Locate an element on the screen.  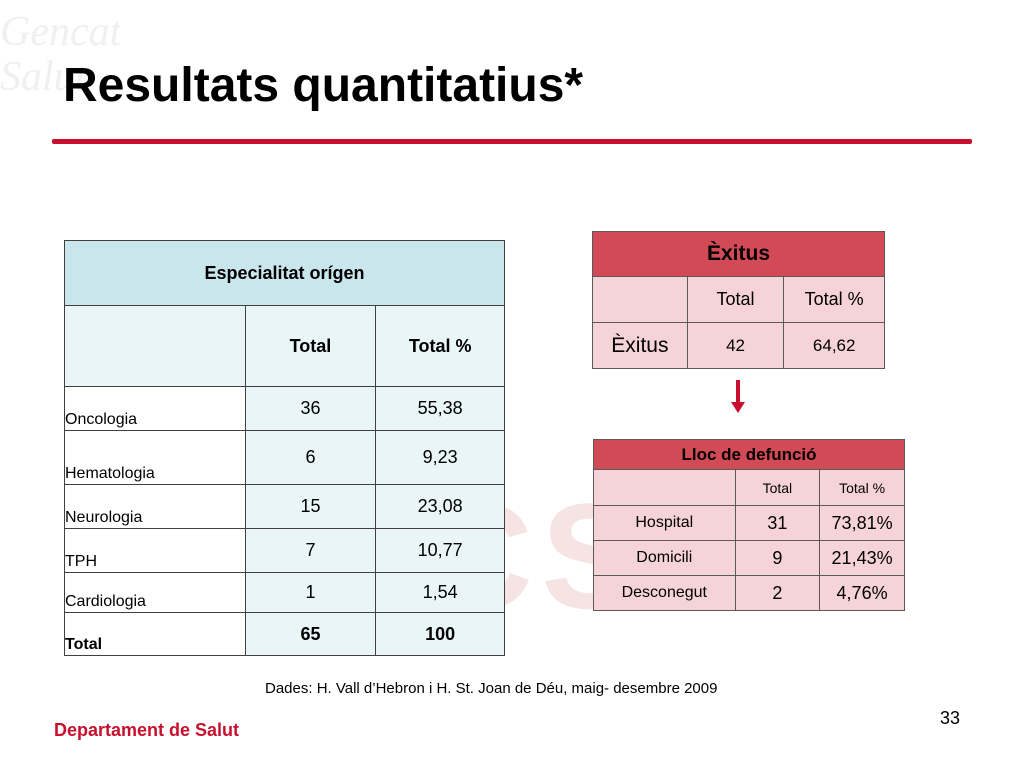
row-label: Hospital is located at coordinates (664, 523).